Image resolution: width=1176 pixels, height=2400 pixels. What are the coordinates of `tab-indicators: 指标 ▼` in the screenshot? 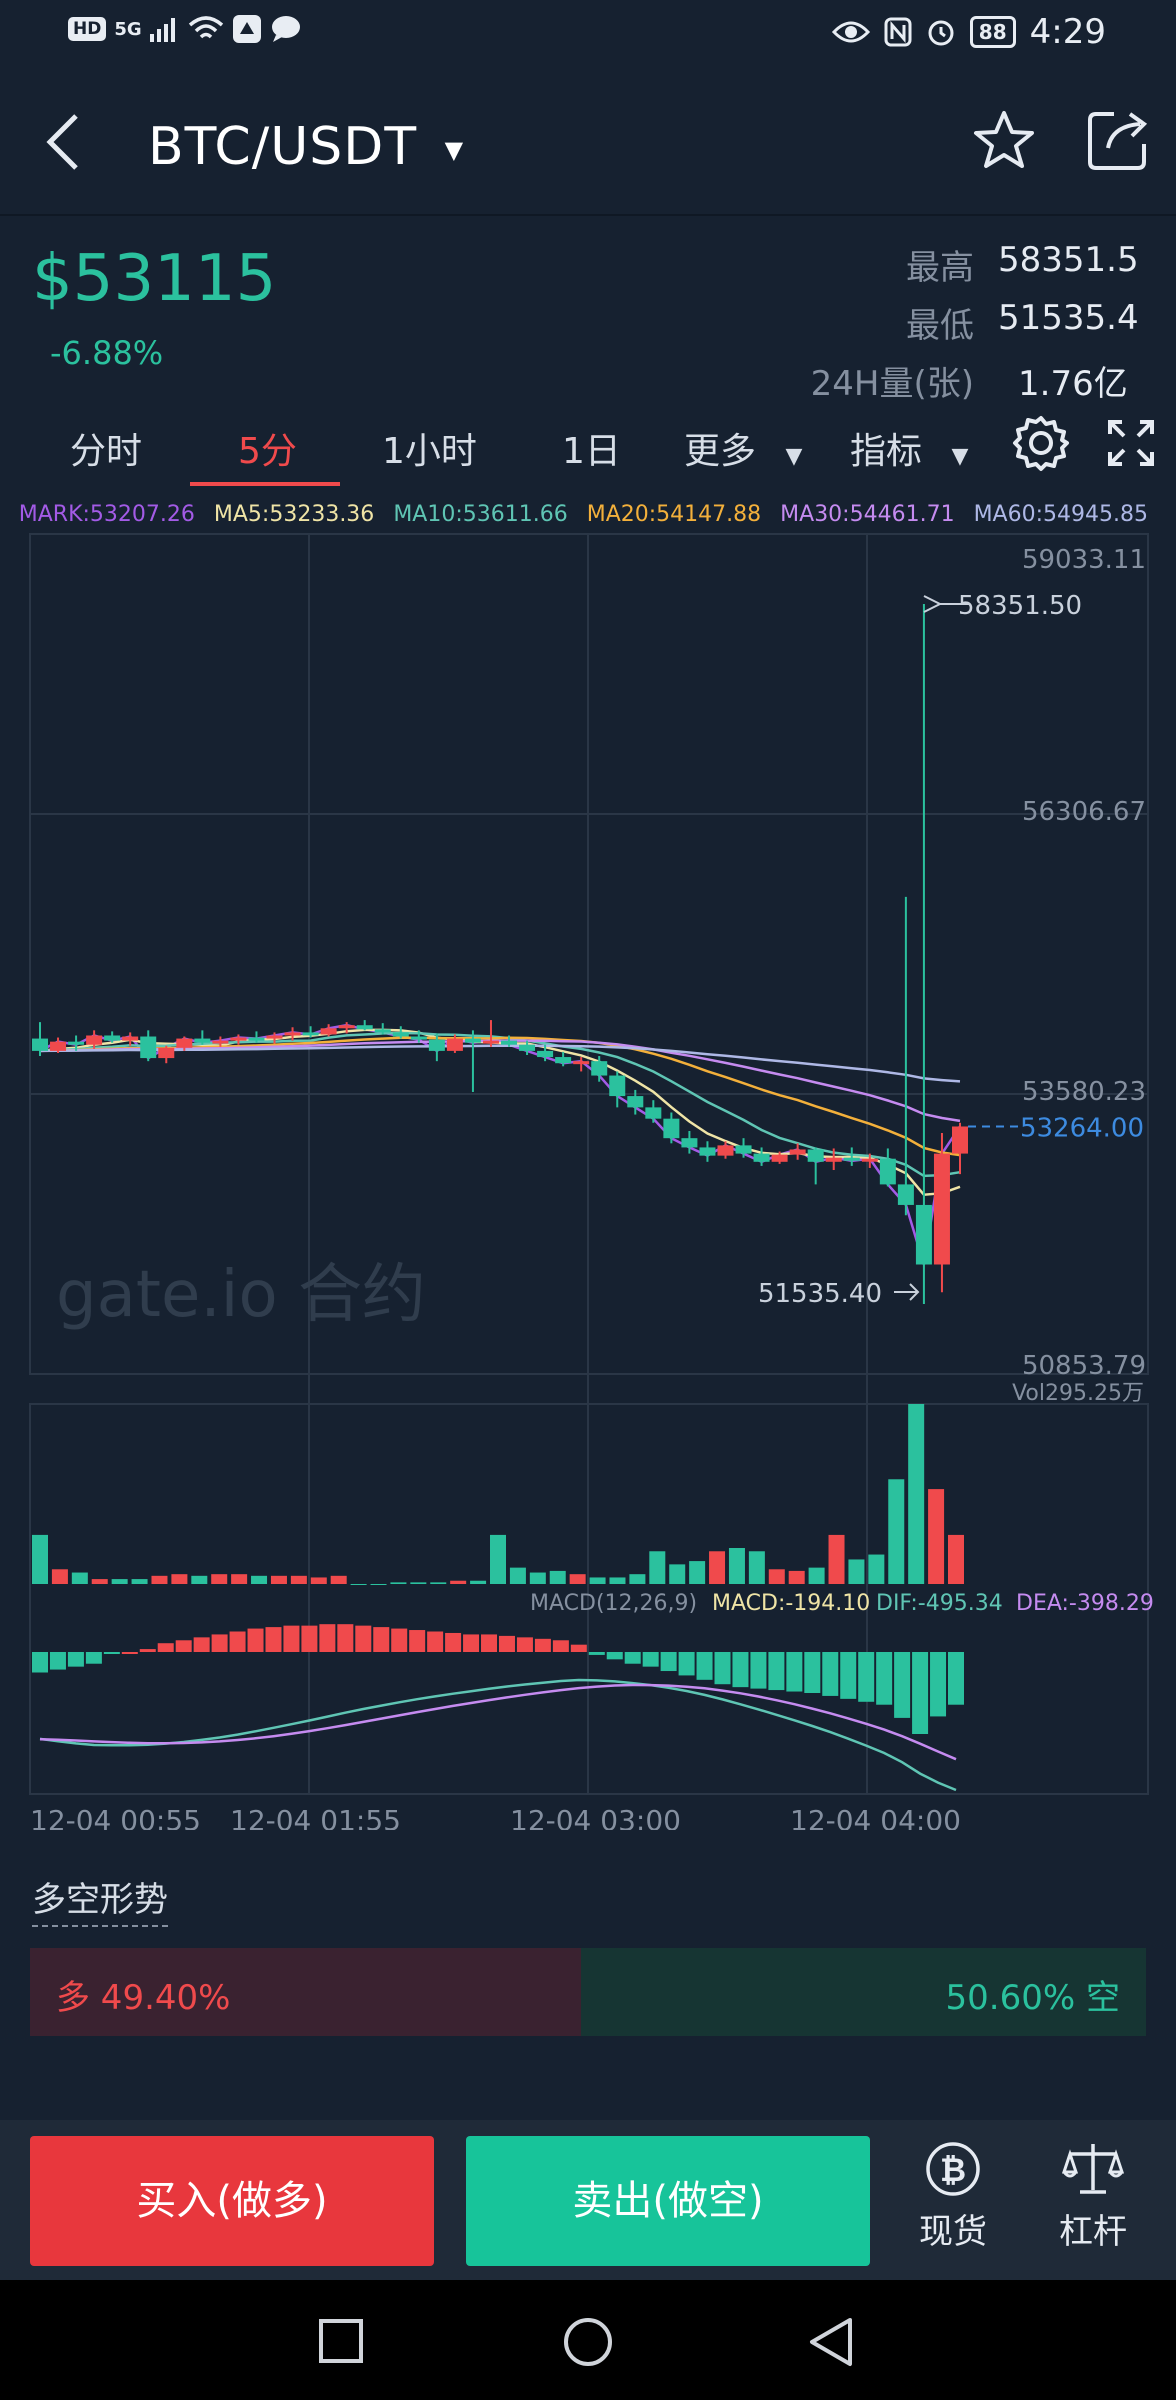 It's located at (909, 448).